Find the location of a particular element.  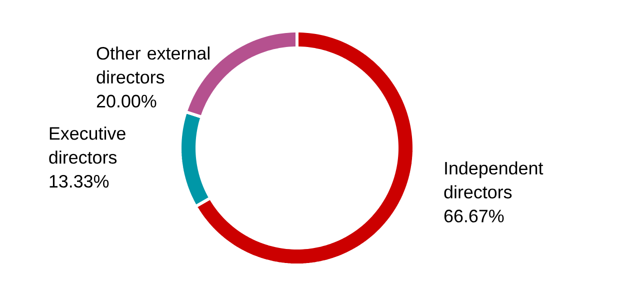

slice-label: Other external directors is located at coordinates (153, 65).